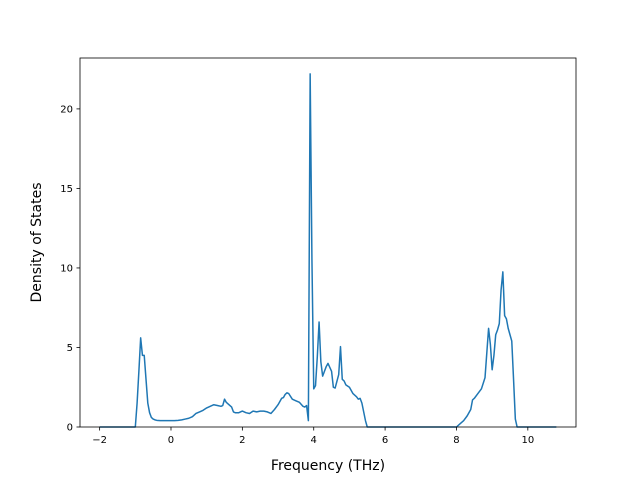 The width and height of the screenshot is (640, 480). Describe the element at coordinates (66, 109) in the screenshot. I see `y-tick-label: 20` at that location.